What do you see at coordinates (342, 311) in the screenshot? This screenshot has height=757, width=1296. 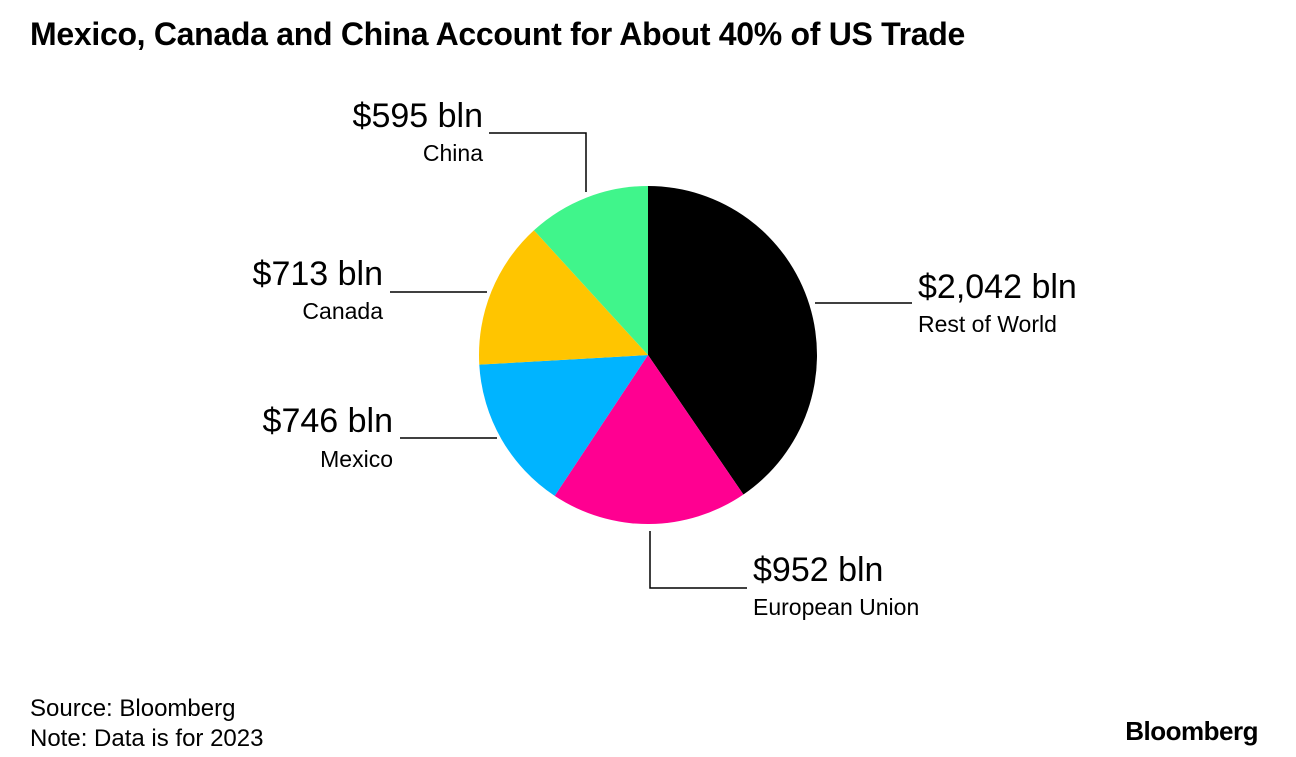 I see `category-label-canada: Canada` at bounding box center [342, 311].